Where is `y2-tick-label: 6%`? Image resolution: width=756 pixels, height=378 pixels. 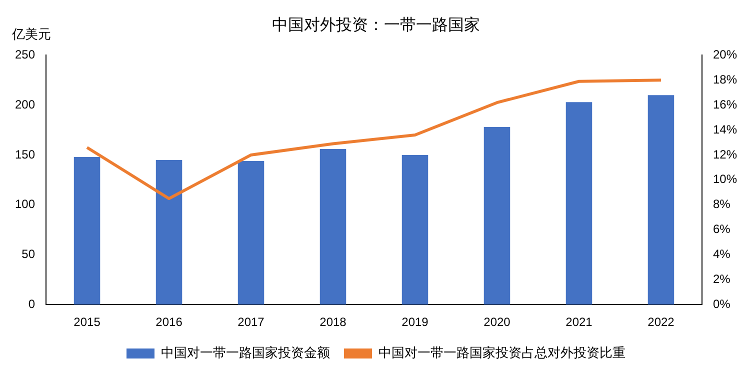 y2-tick-label: 6% is located at coordinates (721, 229).